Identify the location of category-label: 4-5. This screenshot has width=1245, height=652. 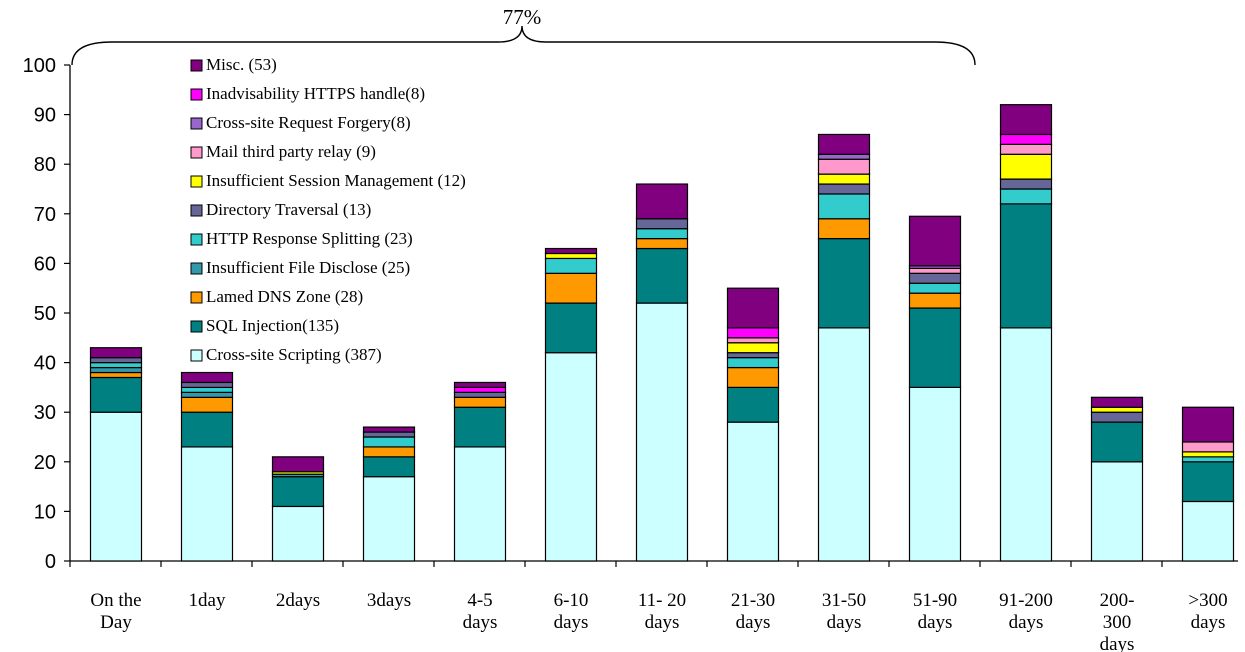
(479, 600).